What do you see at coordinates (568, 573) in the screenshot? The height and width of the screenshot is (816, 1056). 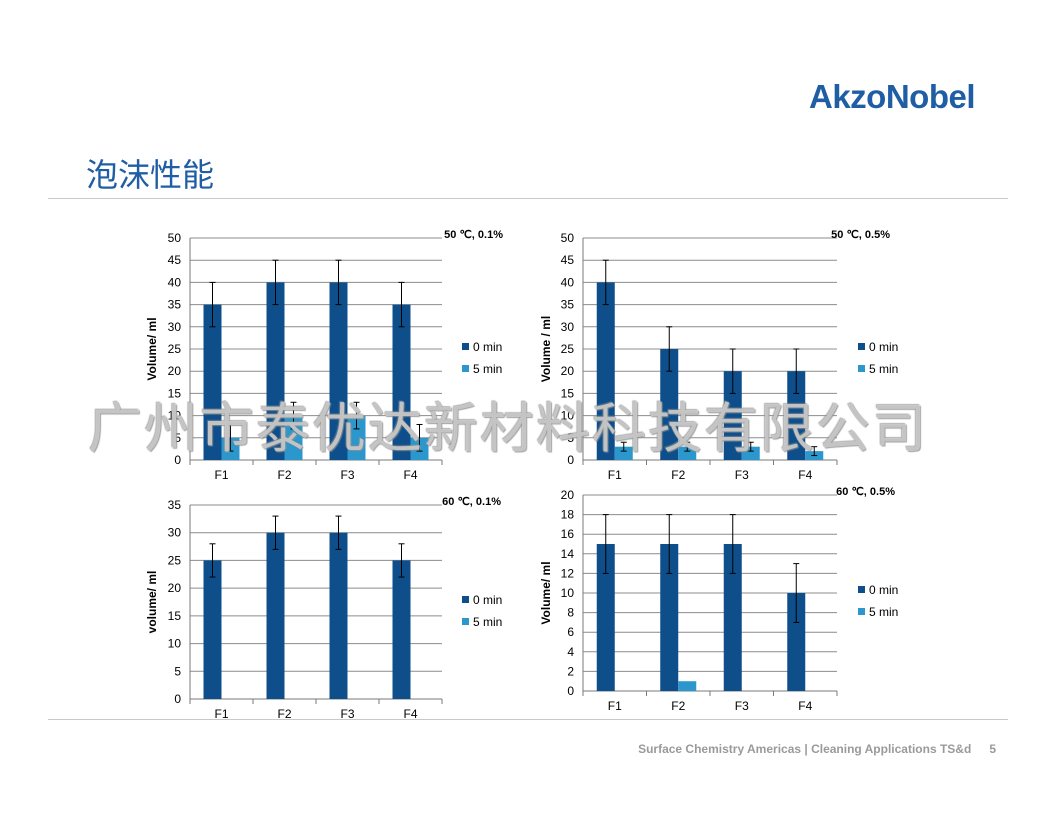 I see `y-tick-label: 12` at bounding box center [568, 573].